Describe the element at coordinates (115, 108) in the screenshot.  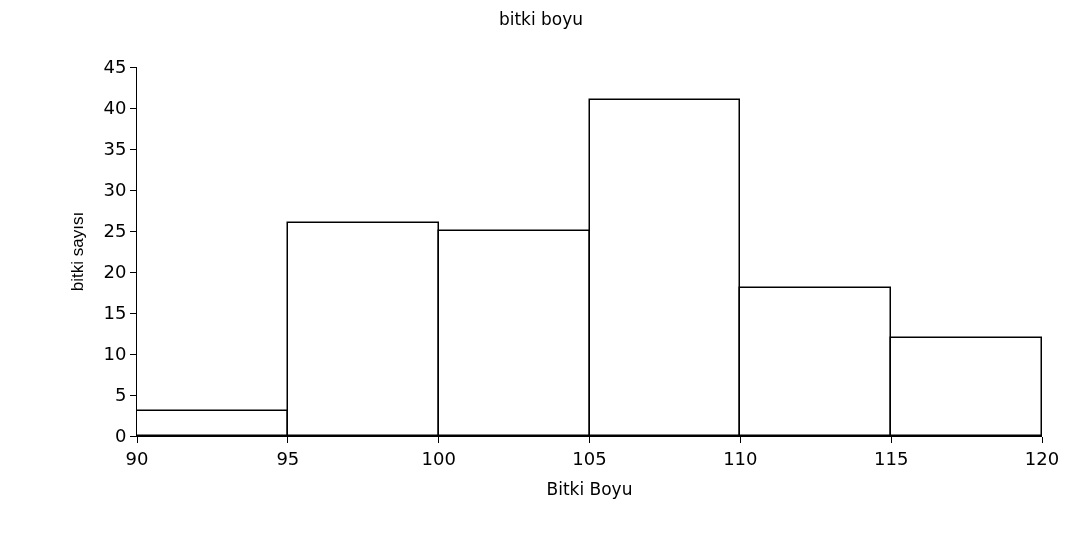
I see `y-tick-label: 40` at that location.